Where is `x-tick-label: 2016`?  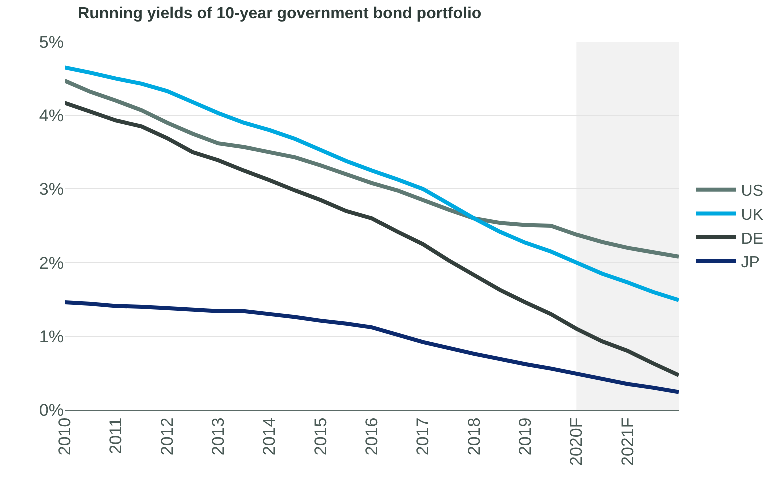
x-tick-label: 2016 is located at coordinates (372, 437).